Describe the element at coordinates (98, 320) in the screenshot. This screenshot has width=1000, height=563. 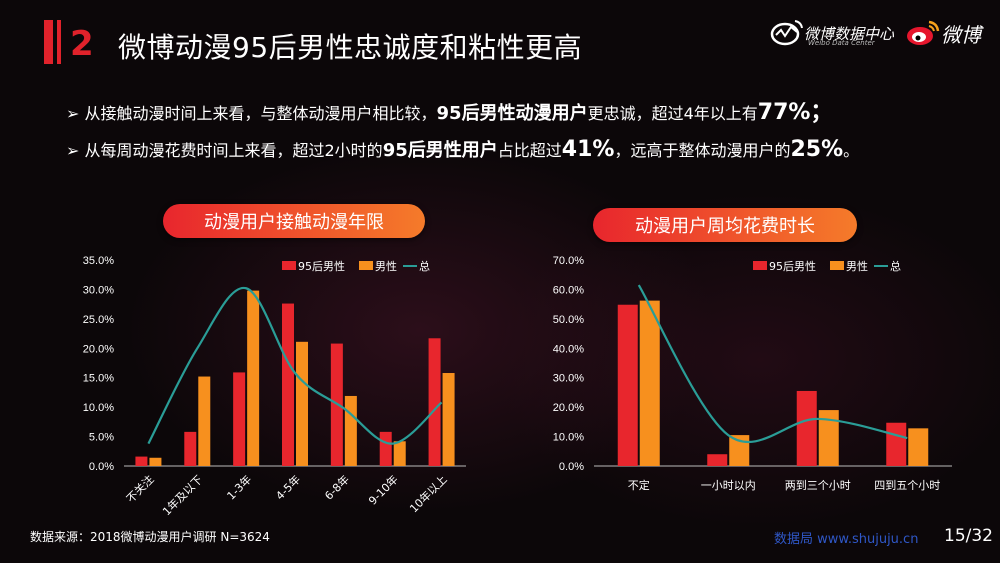
I see `y-tick-label: 25.0%` at that location.